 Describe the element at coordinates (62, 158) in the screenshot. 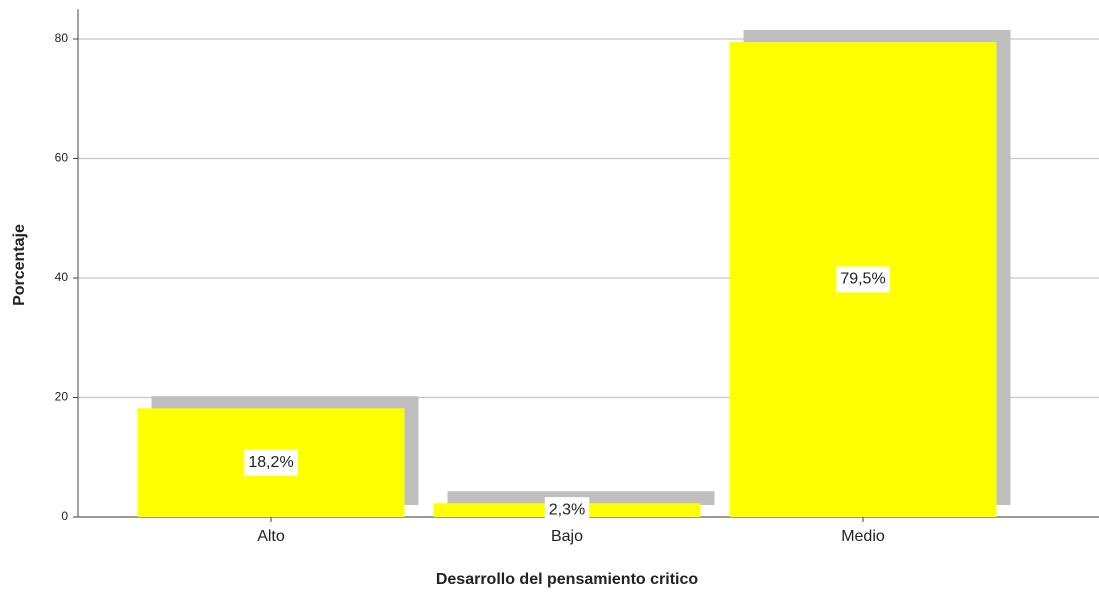

I see `y-tick-label: 60` at that location.